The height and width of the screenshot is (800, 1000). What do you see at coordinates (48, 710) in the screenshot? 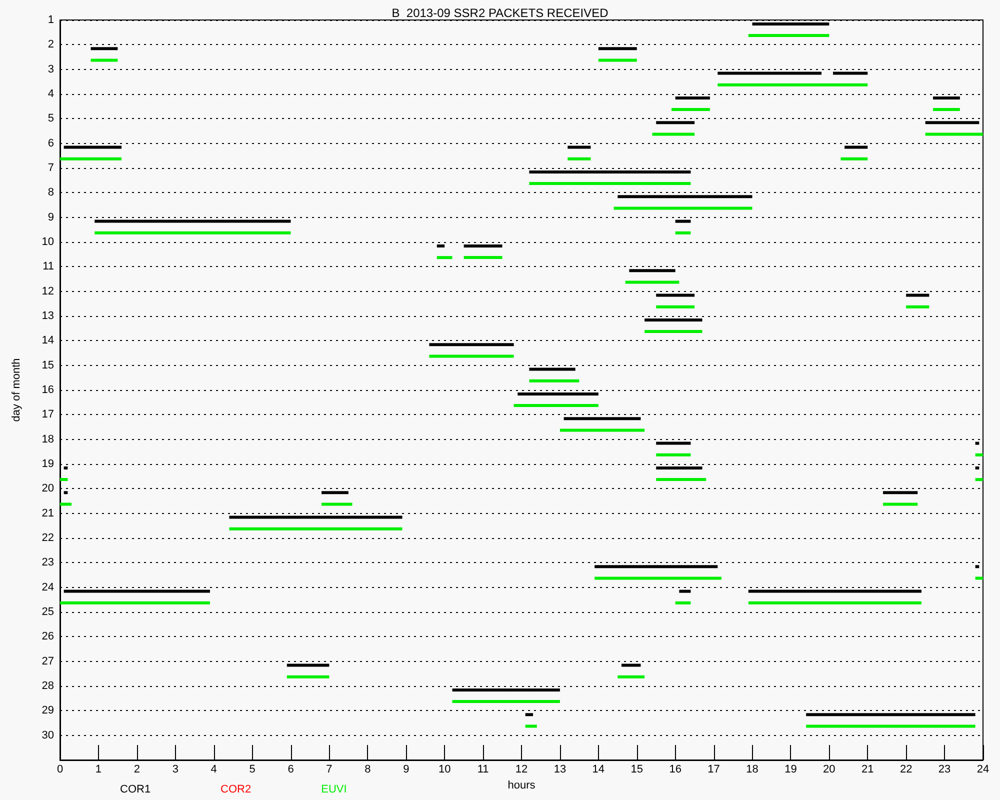
I see `y-tick-label: 29` at bounding box center [48, 710].